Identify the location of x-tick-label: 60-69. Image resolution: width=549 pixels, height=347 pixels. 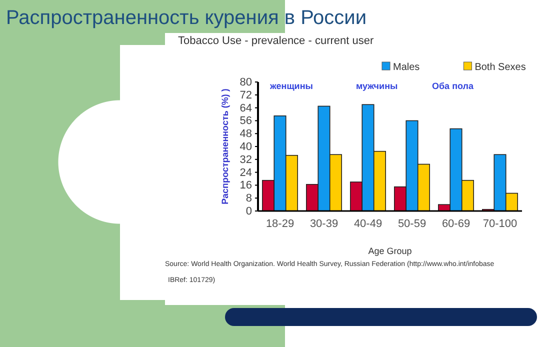
(456, 224).